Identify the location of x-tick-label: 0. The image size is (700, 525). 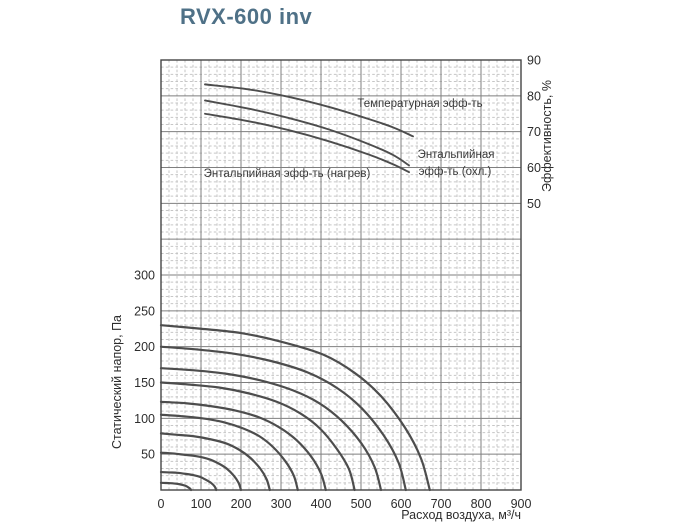
(161, 504).